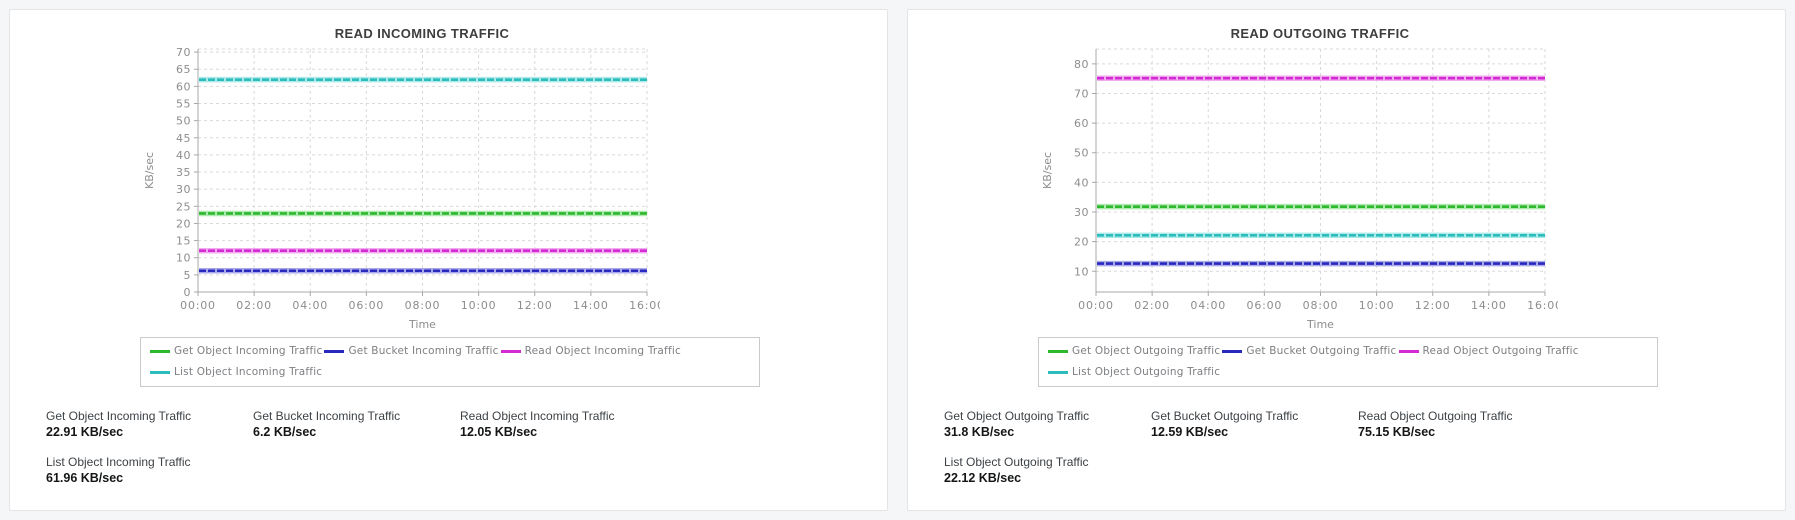 This screenshot has height=520, width=1795. I want to click on stat-label: Get Object Incoming Traffic, so click(119, 416).